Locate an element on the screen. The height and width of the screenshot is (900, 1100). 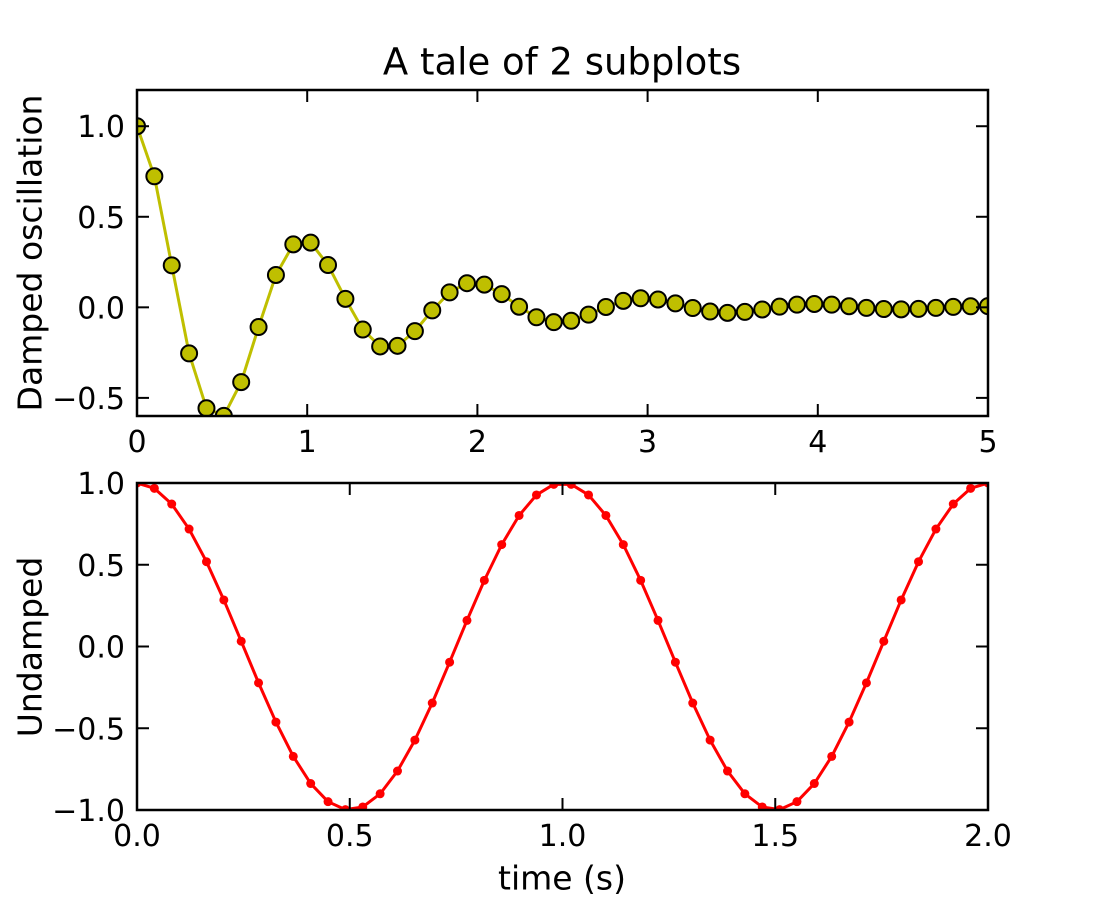
figure-title: A tale of 2 subplots is located at coordinates (562, 62).